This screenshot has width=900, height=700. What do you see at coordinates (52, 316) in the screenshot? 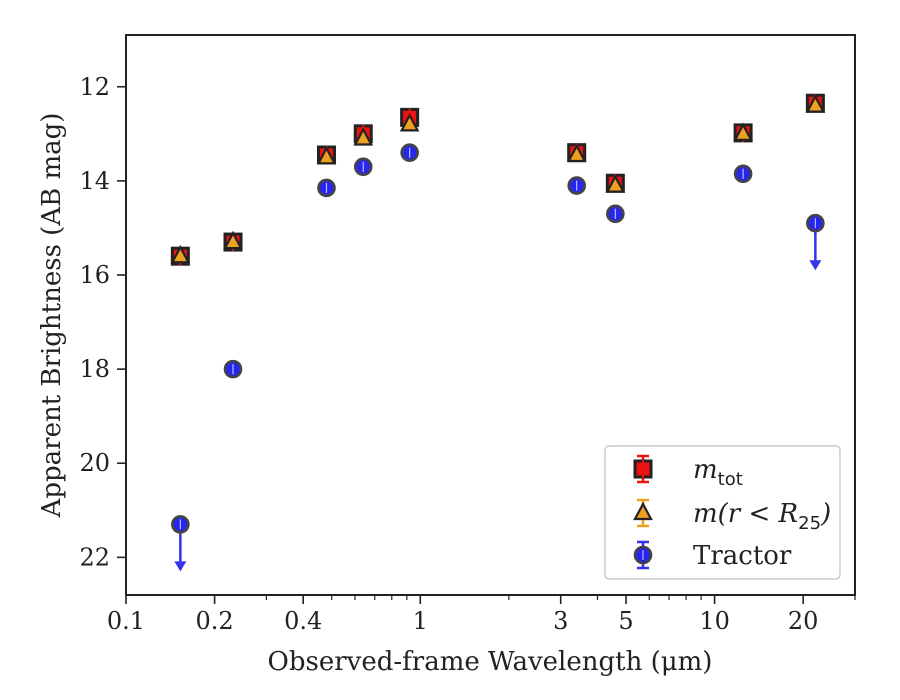
I see `y-axis-label: Apparent Brightness (AB mag)` at bounding box center [52, 316].